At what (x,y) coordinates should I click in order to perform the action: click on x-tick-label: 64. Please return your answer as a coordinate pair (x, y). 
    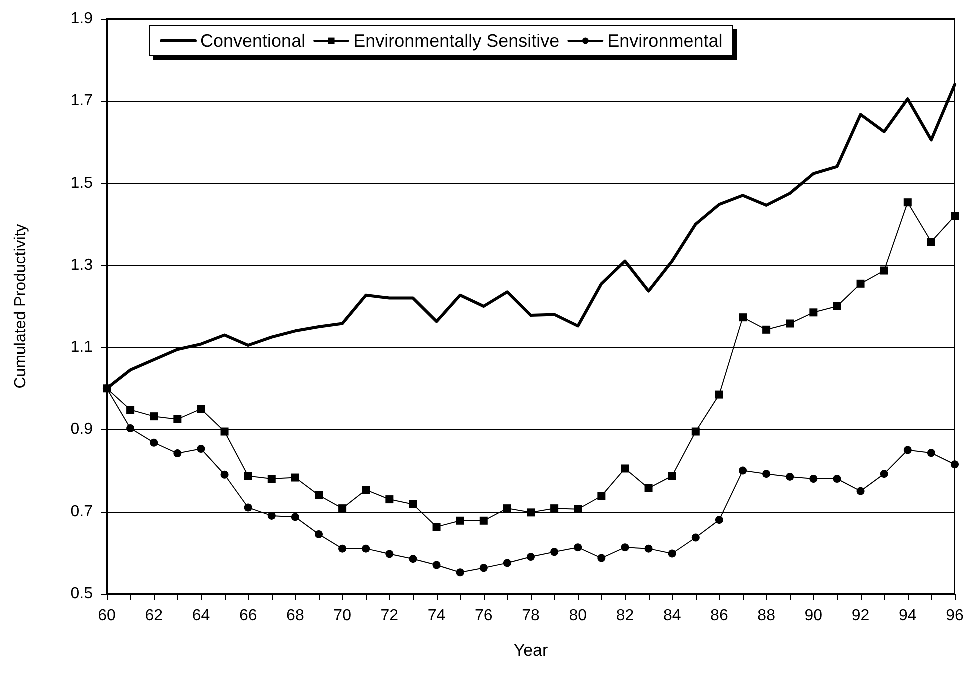
    Looking at the image, I should click on (201, 616).